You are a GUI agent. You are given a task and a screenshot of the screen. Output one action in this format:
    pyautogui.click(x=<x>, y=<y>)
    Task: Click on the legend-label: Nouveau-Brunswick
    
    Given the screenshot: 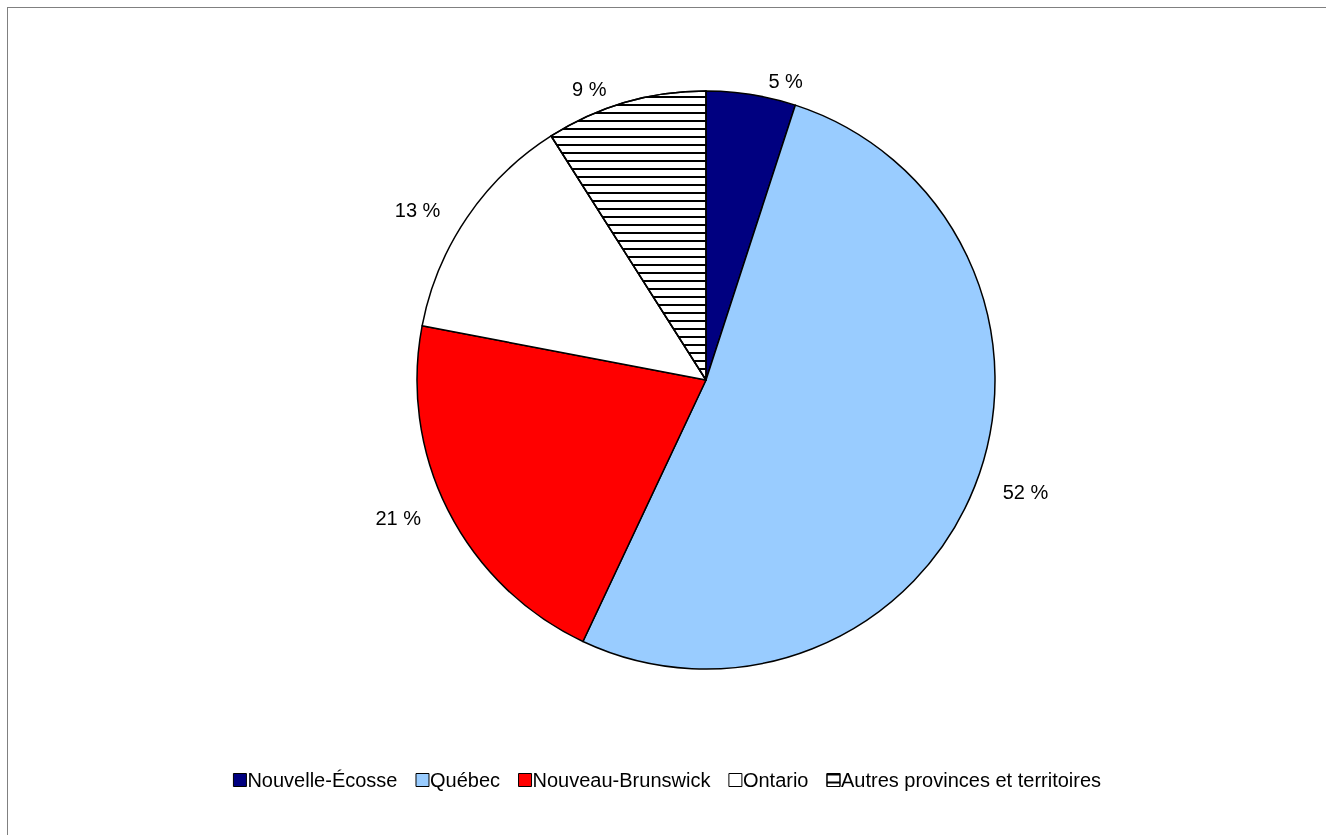 What is the action you would take?
    pyautogui.click(x=622, y=780)
    